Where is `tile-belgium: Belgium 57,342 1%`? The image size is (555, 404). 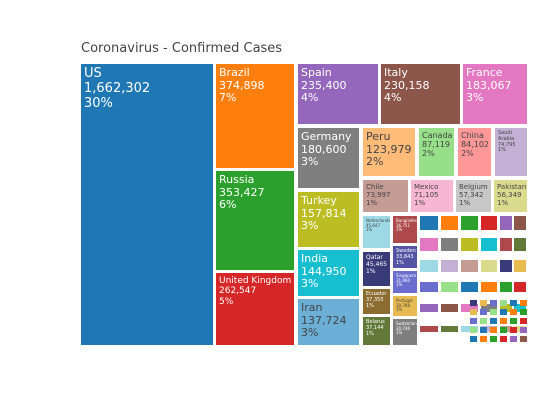
tile-belgium: Belgium 57,342 1% is located at coordinates (473, 196).